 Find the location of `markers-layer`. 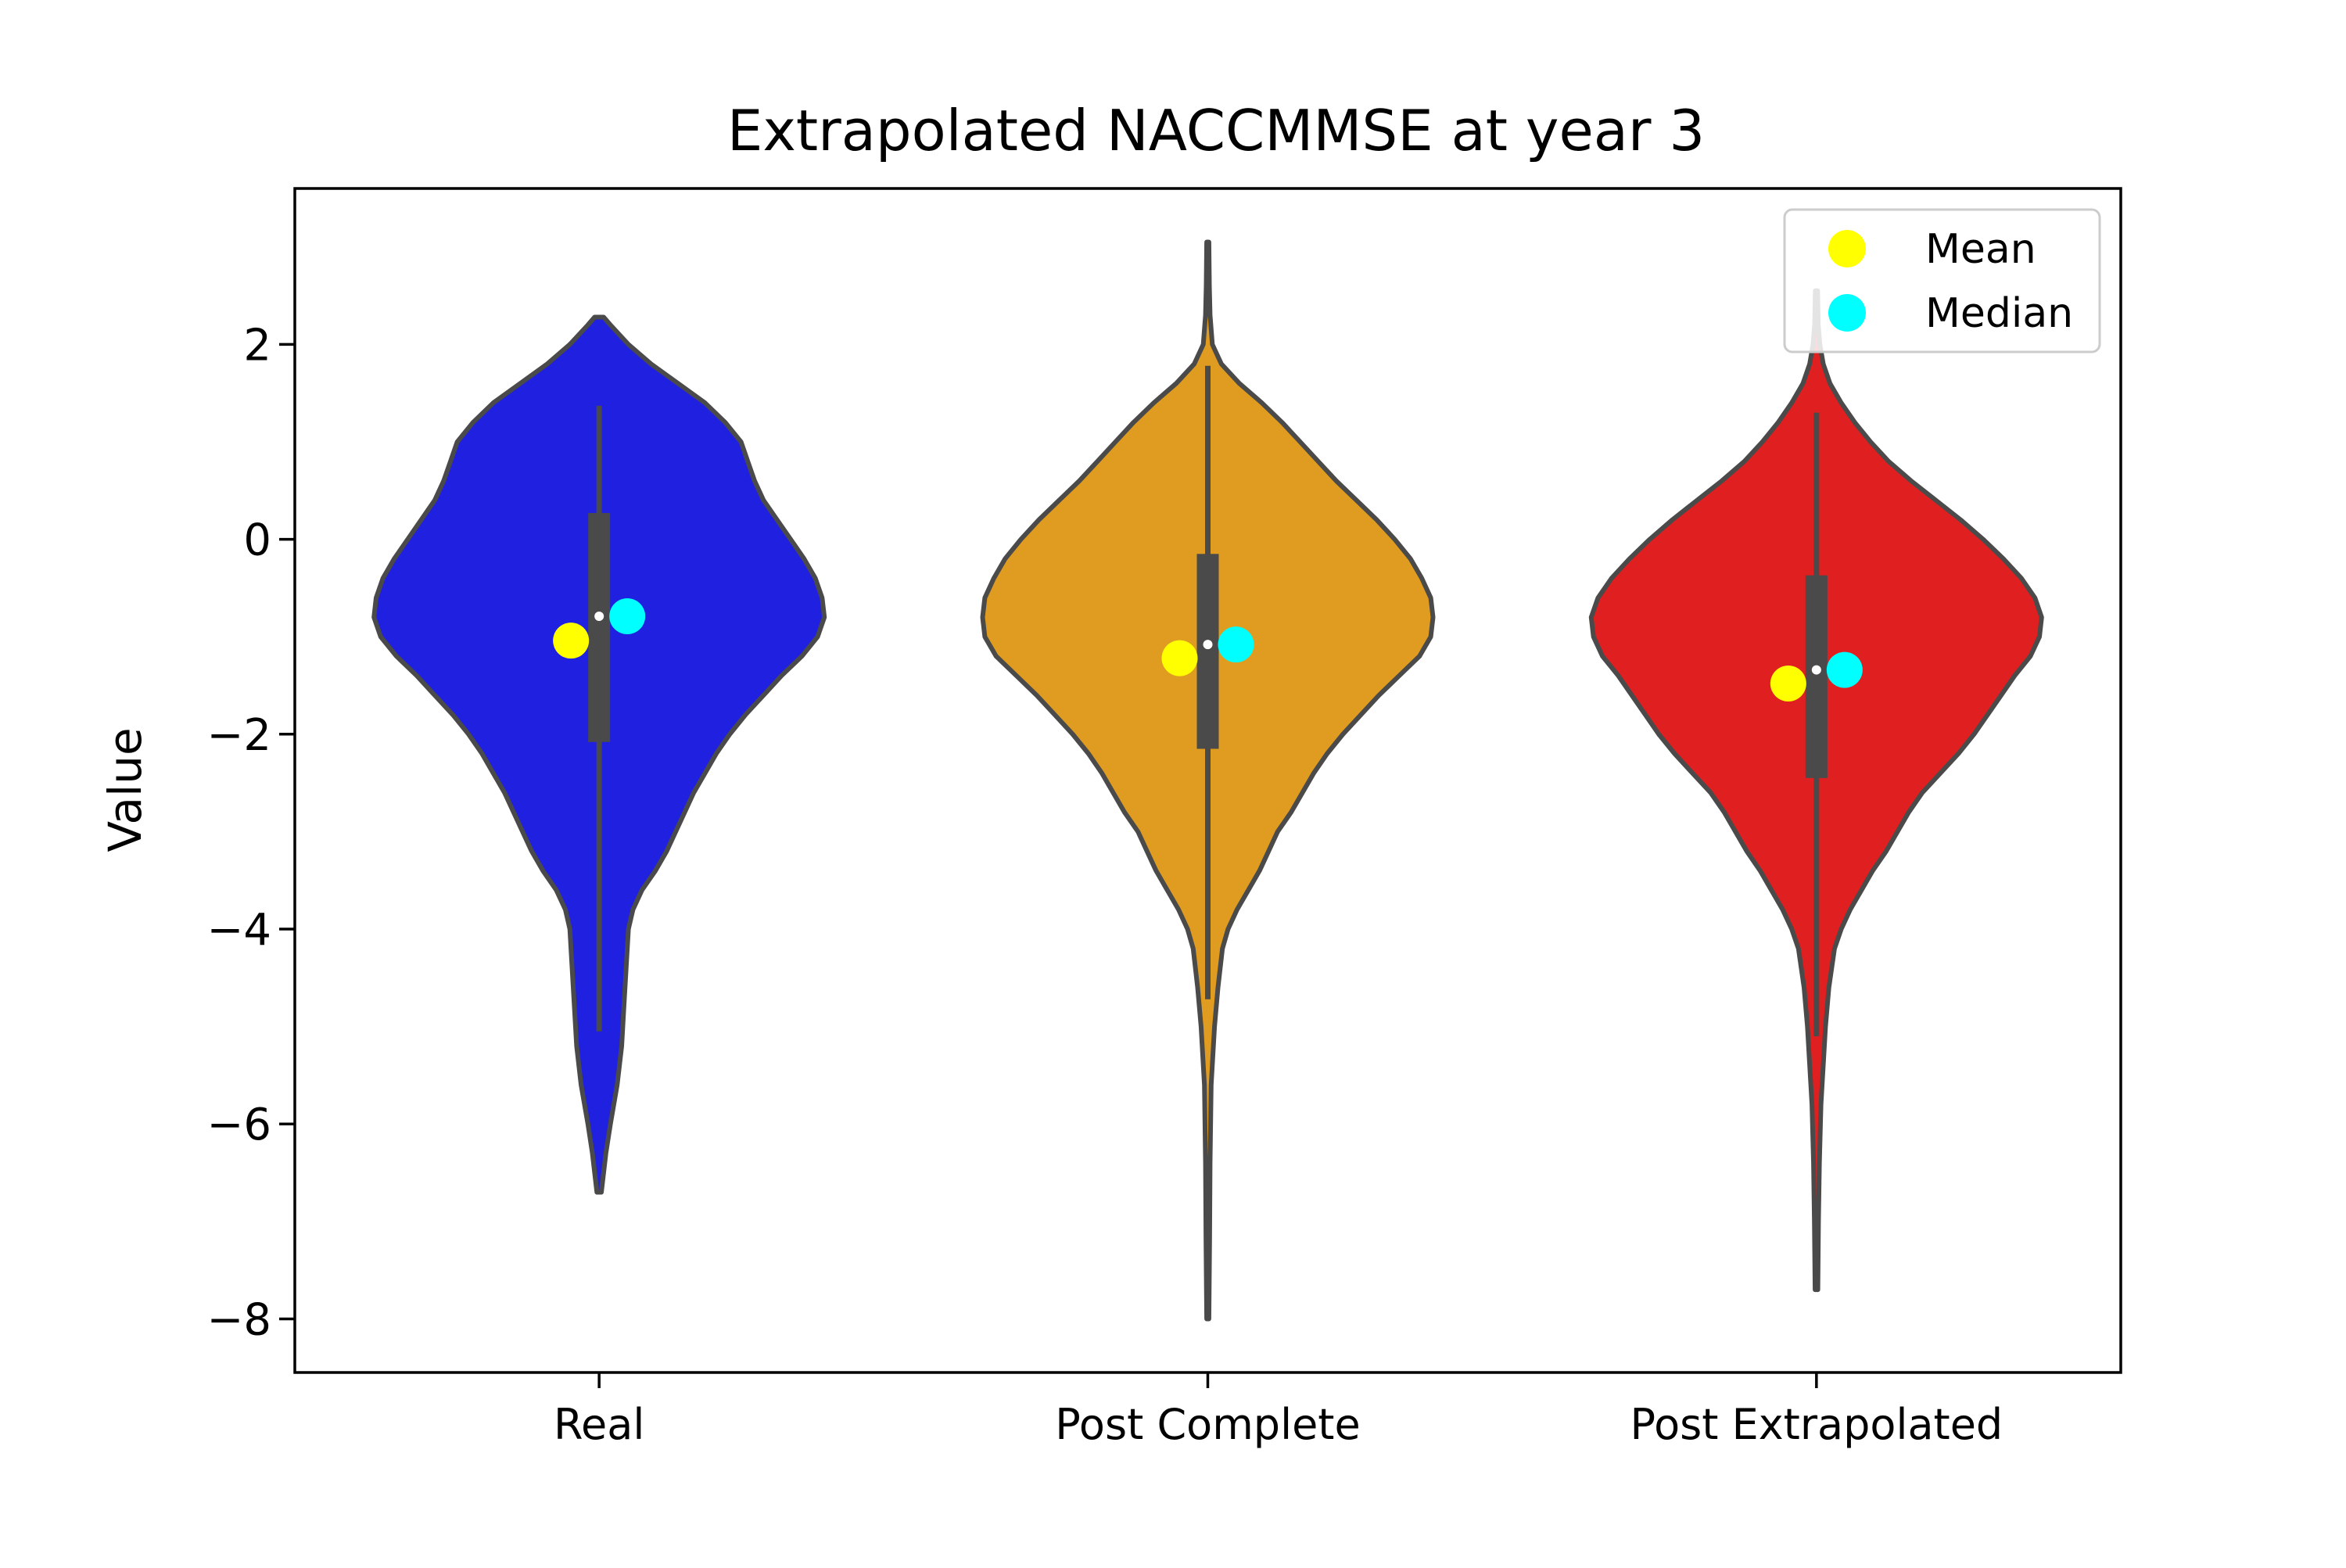

markers-layer is located at coordinates (1208, 650).